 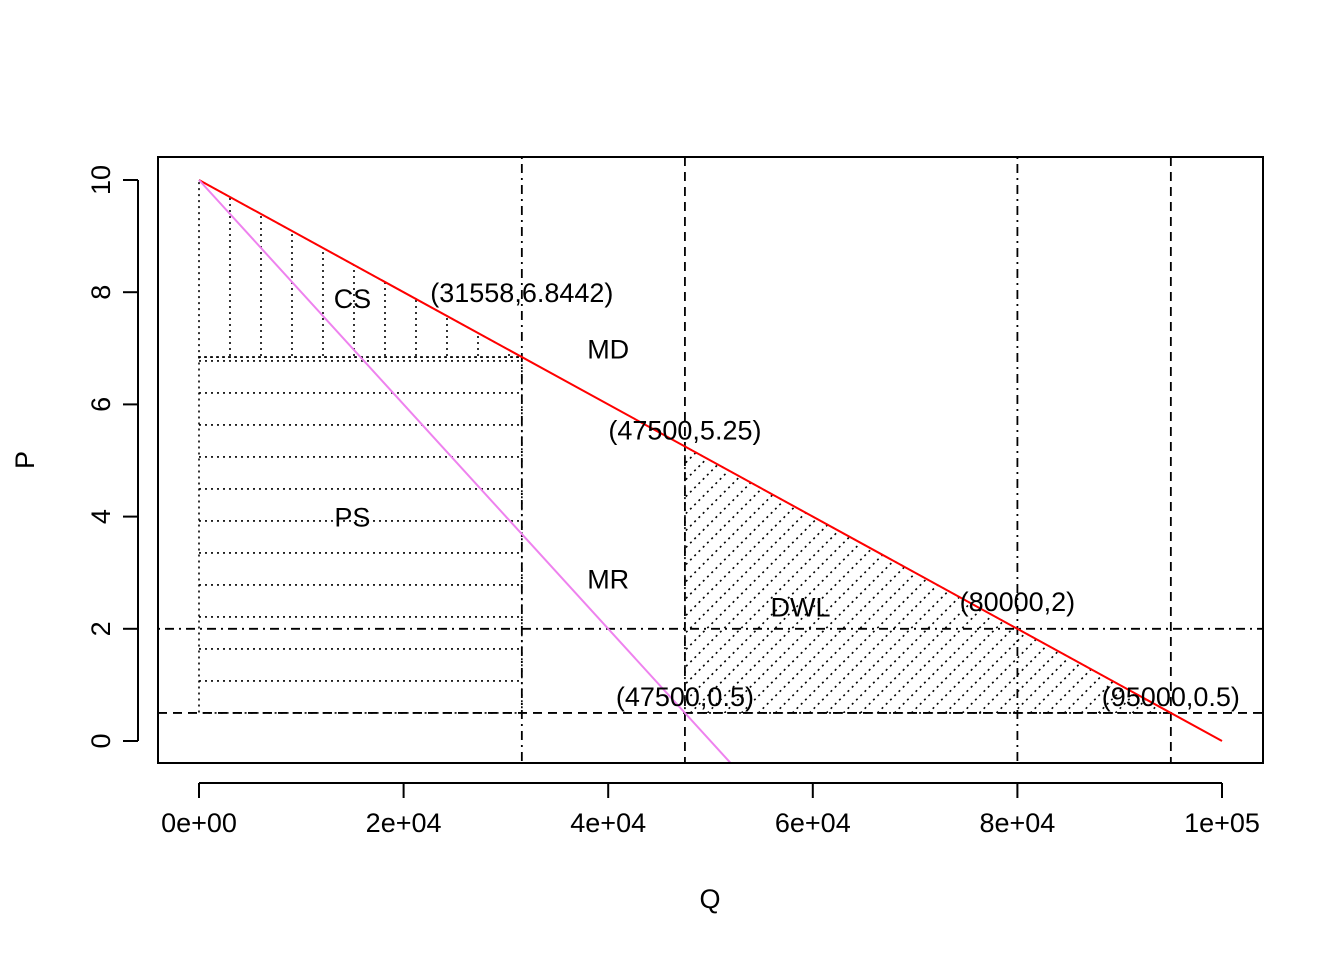 I want to click on annotation-label: (80000,2), so click(x=1018, y=602).